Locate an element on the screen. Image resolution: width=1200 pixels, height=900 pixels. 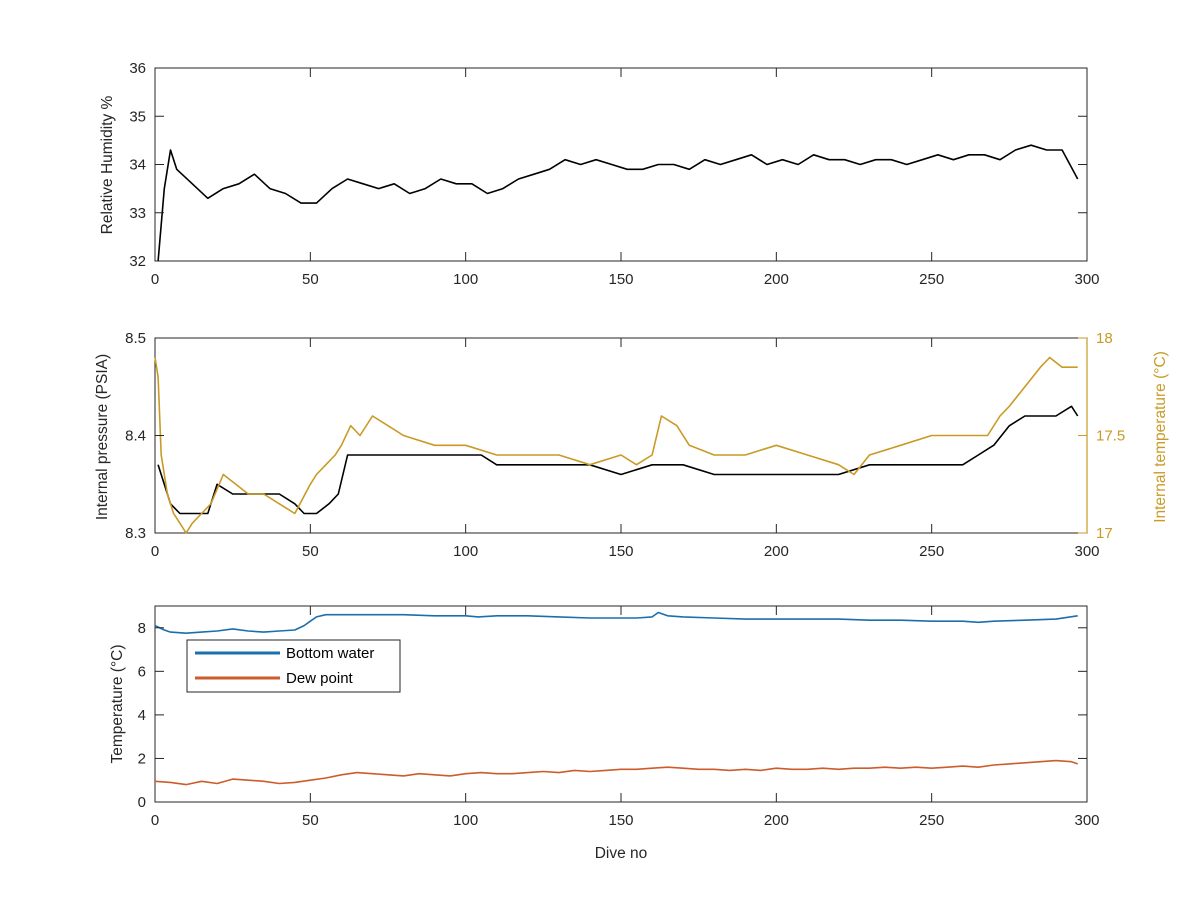
right-y-tick-label-17-5: 17.5 is located at coordinates (1110, 436).